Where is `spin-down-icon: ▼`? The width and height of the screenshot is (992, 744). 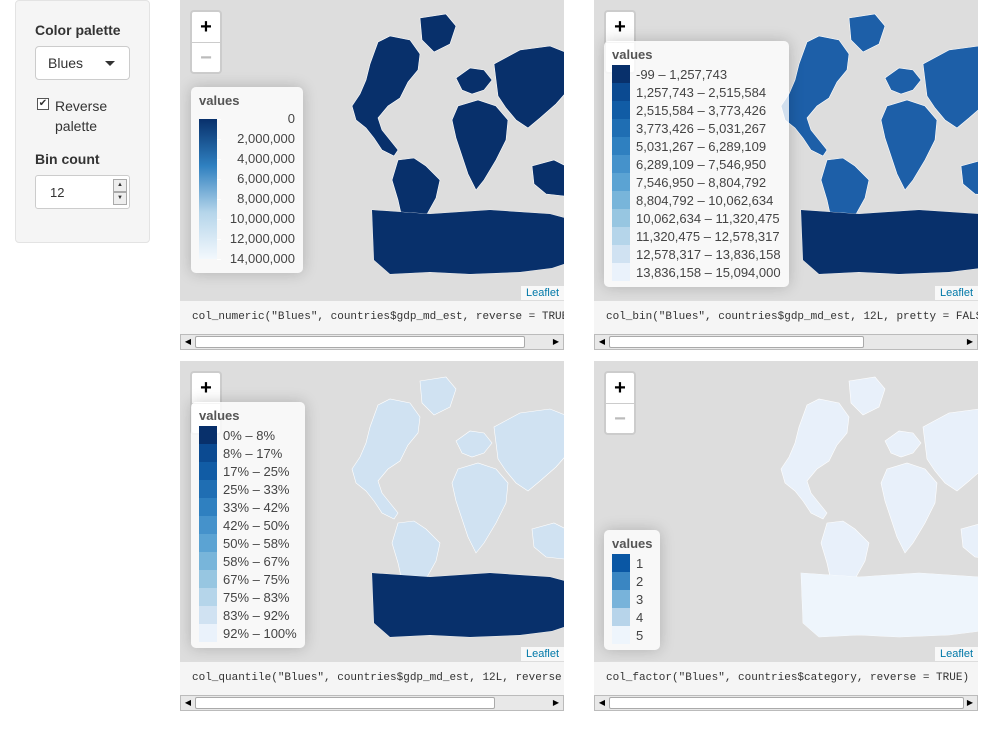
spin-down-icon: ▼ is located at coordinates (120, 198).